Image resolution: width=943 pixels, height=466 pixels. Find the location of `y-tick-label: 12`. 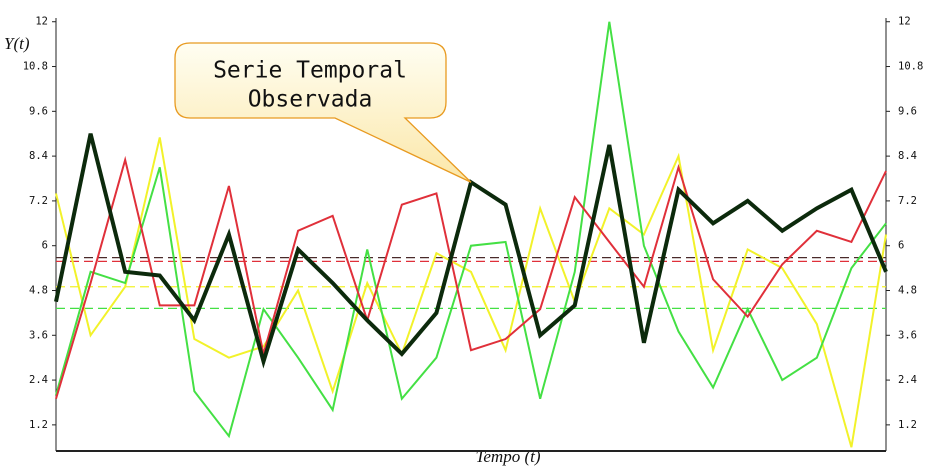

y-tick-label: 12 is located at coordinates (41, 22).